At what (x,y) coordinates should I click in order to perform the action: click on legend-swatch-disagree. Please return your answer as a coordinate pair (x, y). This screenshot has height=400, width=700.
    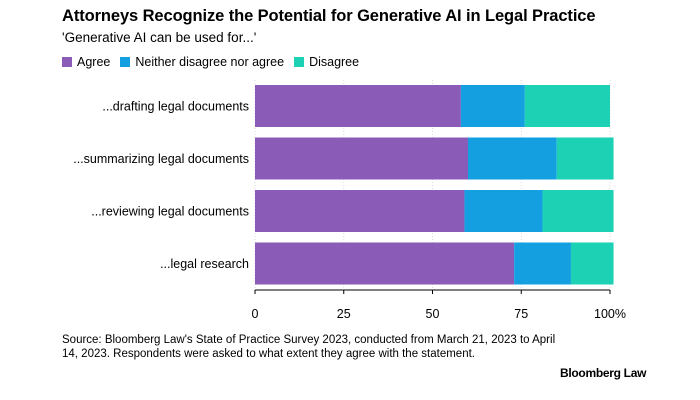
    Looking at the image, I should click on (299, 62).